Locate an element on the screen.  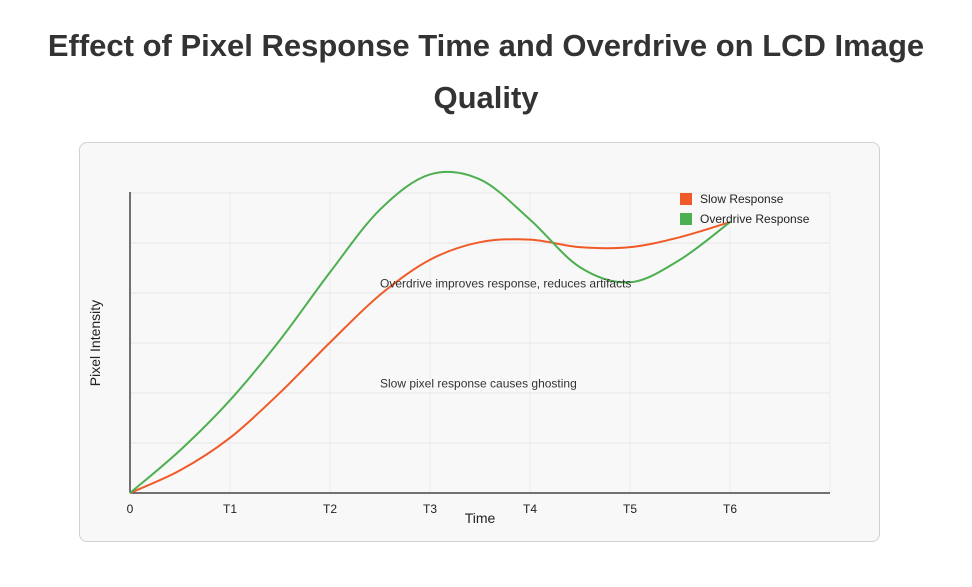
x-axis-title: Time is located at coordinates (480, 518).